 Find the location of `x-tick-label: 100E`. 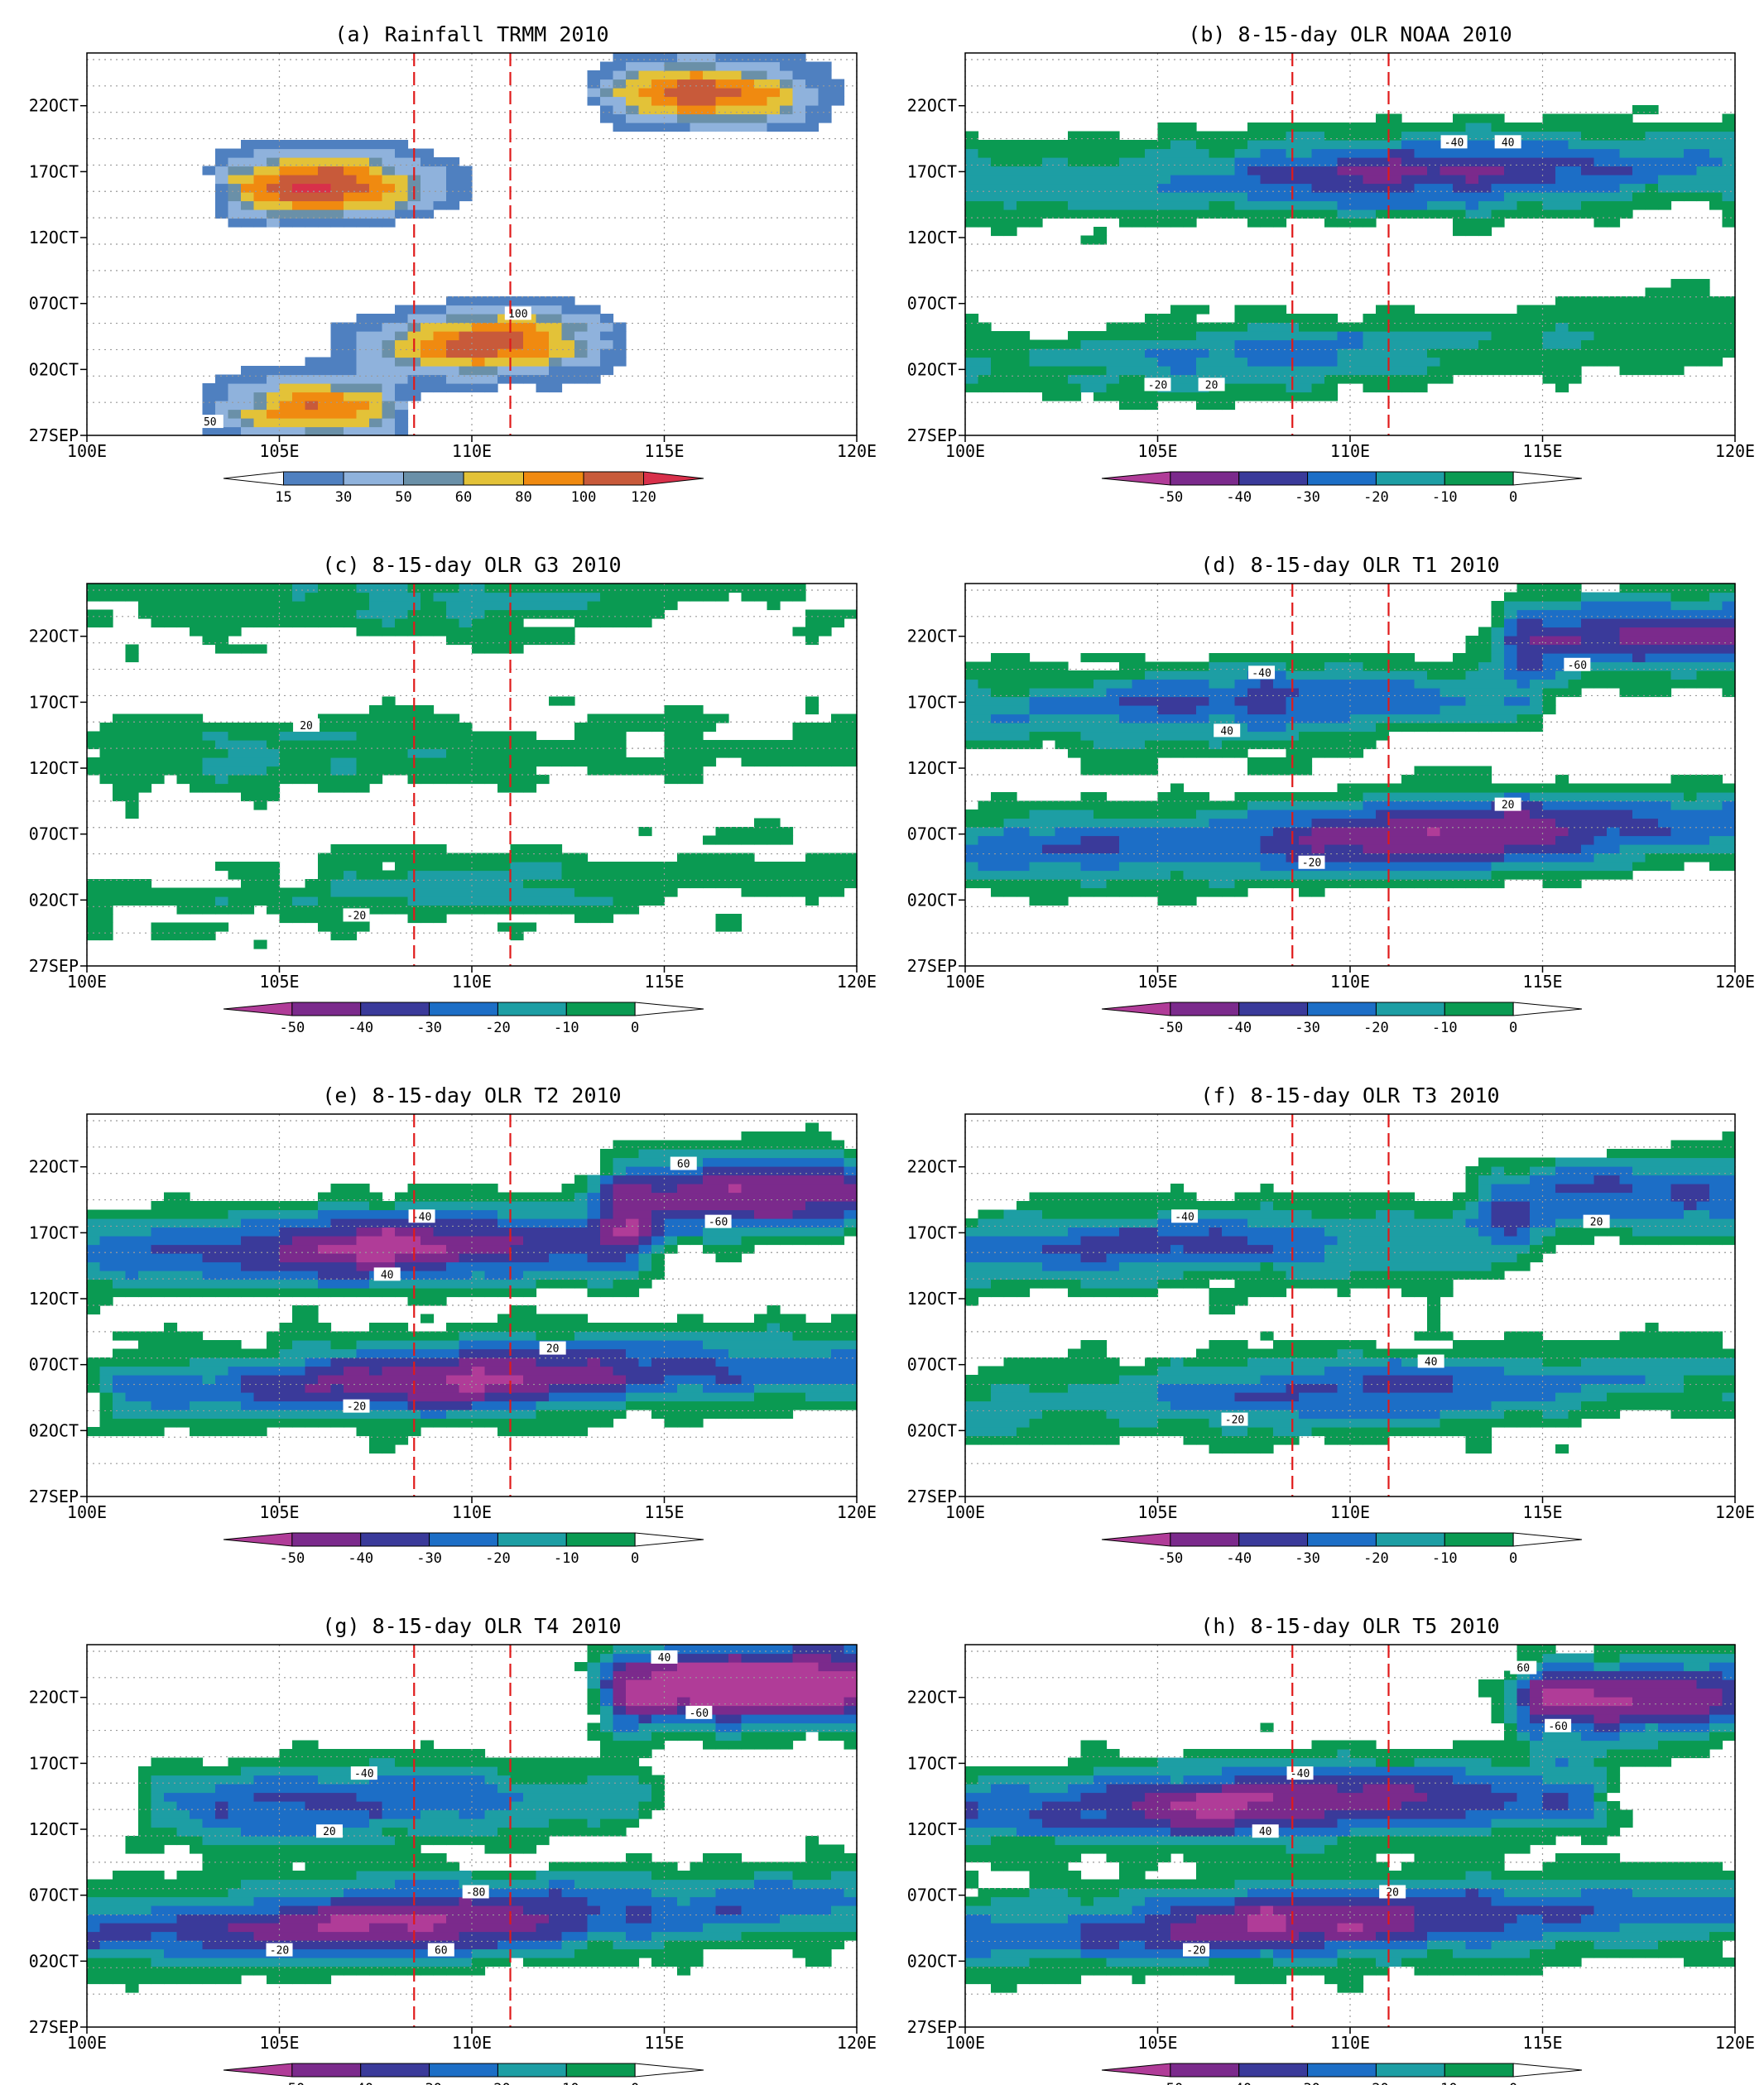

x-tick-label: 100E is located at coordinates (87, 982).